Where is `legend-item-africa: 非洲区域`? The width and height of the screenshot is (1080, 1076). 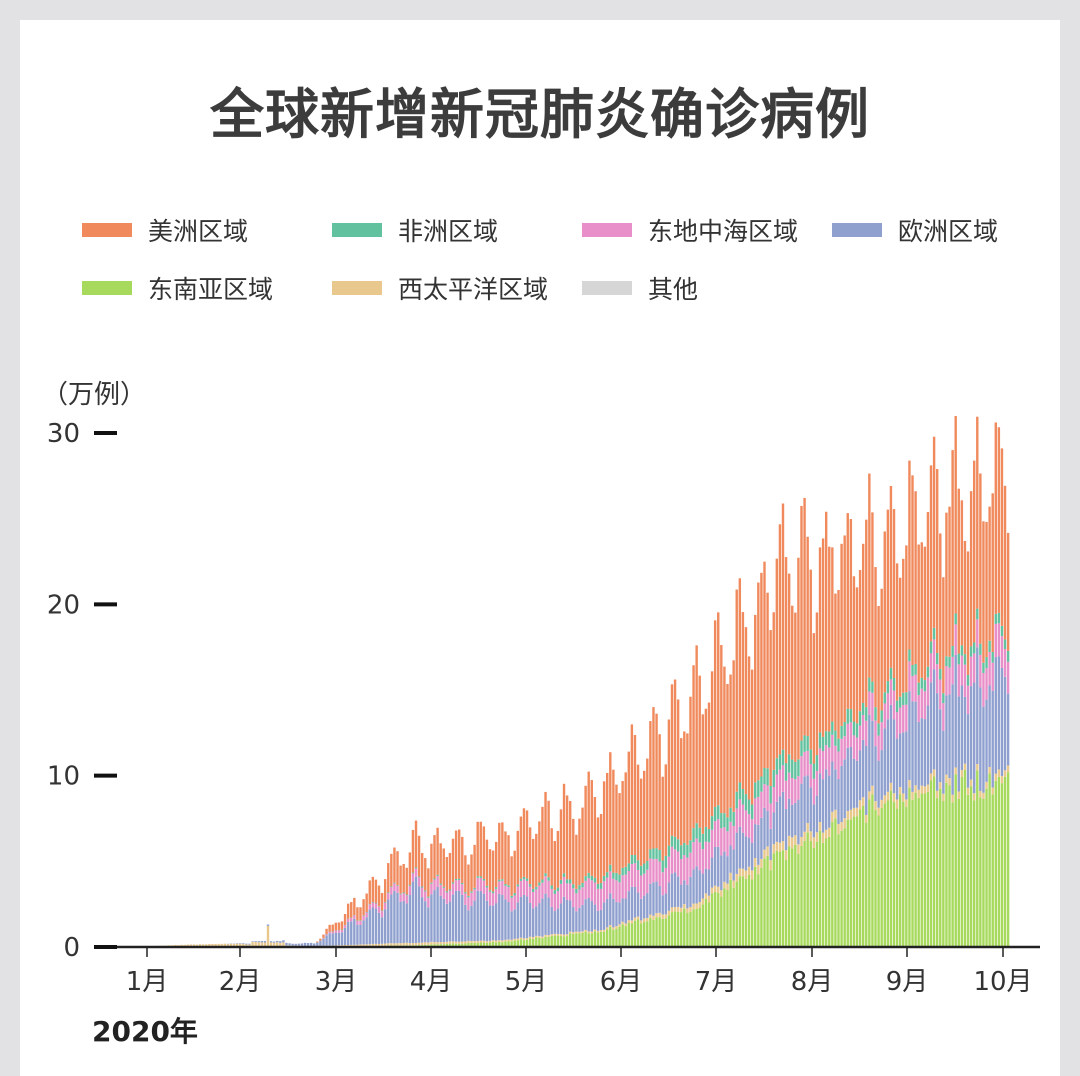 legend-item-africa: 非洲区域 is located at coordinates (415, 230).